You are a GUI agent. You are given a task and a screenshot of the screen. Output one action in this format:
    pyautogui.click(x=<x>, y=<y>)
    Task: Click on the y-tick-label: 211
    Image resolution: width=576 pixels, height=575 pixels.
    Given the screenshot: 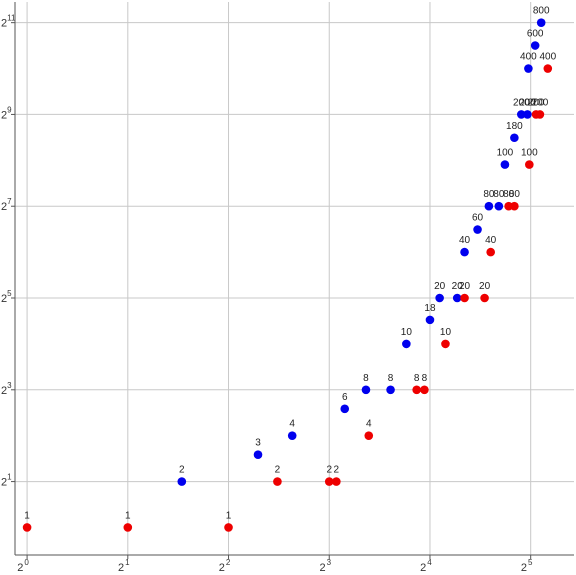 What is the action you would take?
    pyautogui.click(x=8, y=22)
    